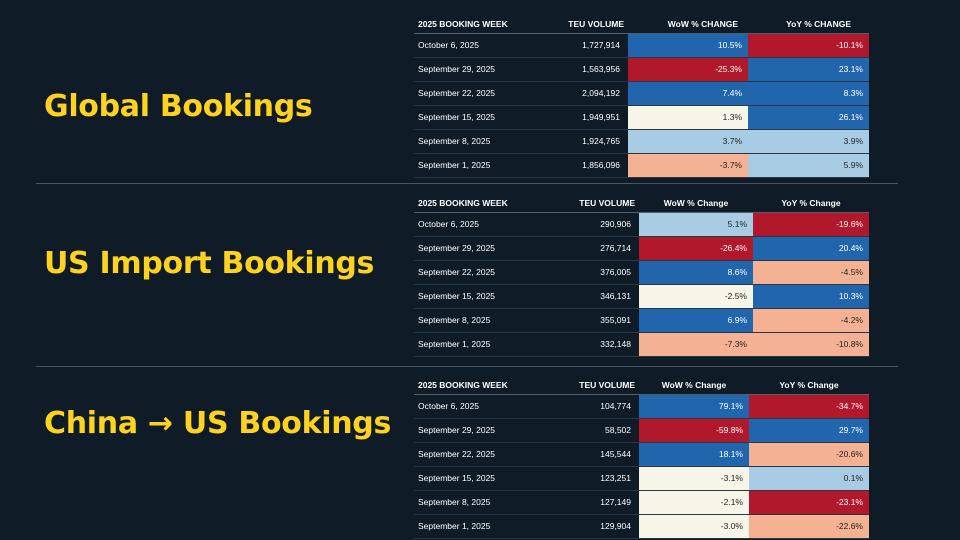  Describe the element at coordinates (589, 430) in the screenshot. I see `teu-volume-cell: 58,502` at that location.